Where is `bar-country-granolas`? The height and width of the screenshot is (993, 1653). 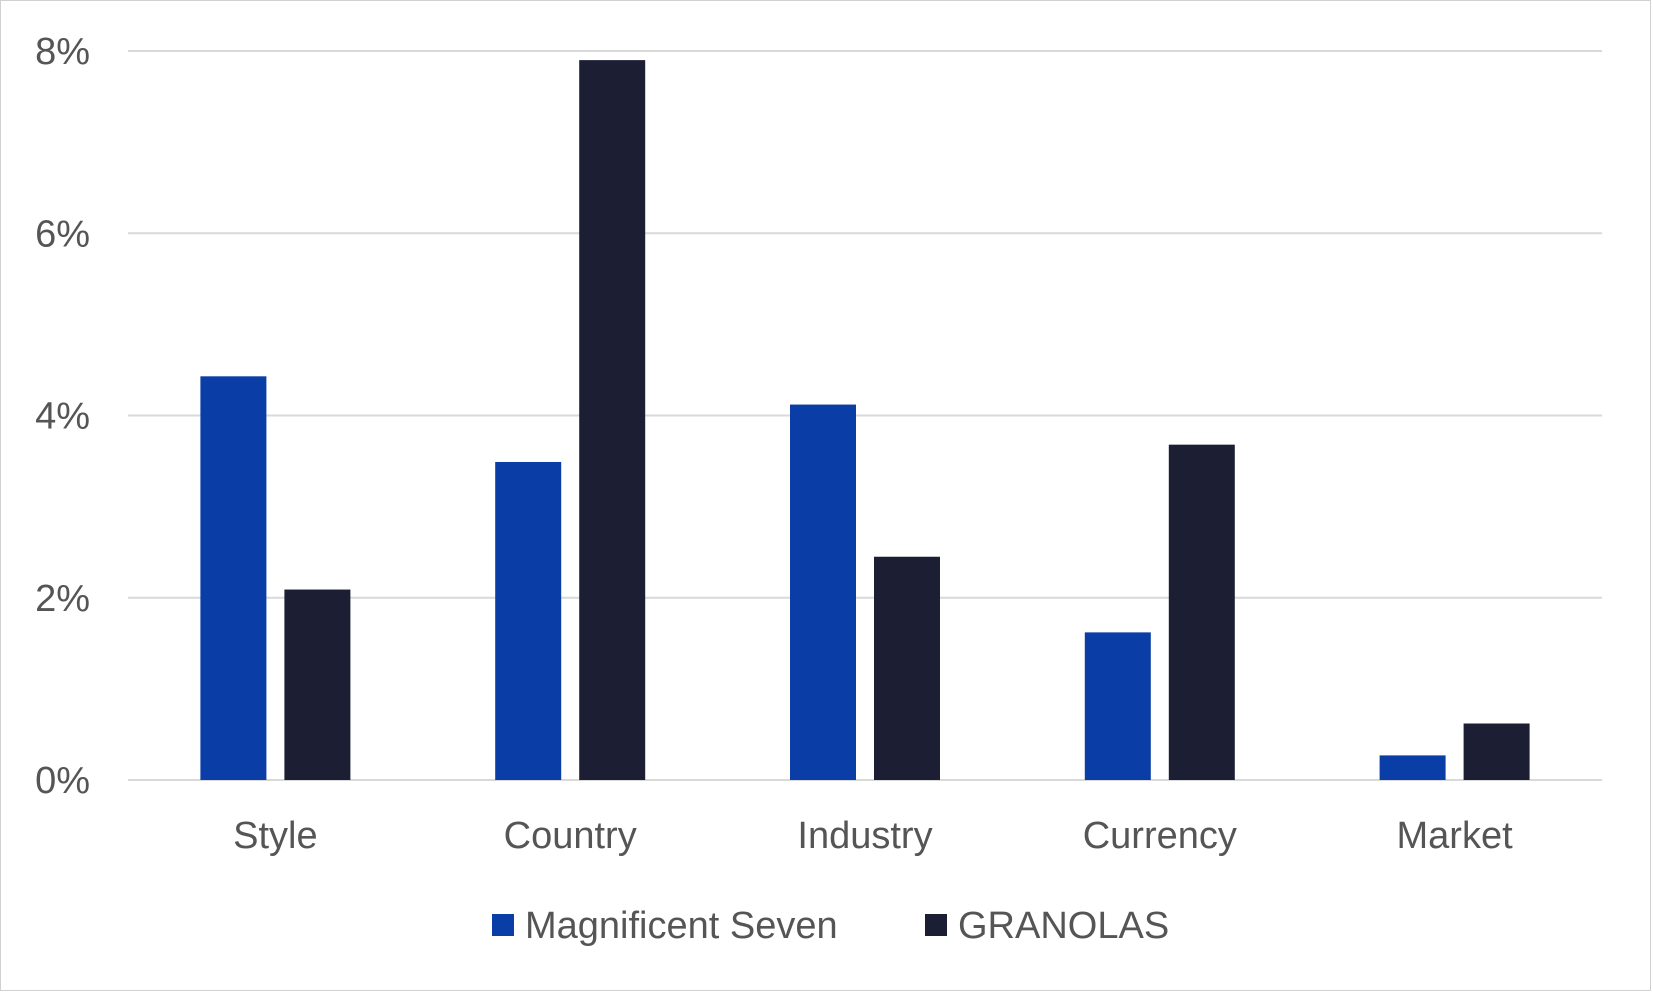 bar-country-granolas is located at coordinates (612, 420).